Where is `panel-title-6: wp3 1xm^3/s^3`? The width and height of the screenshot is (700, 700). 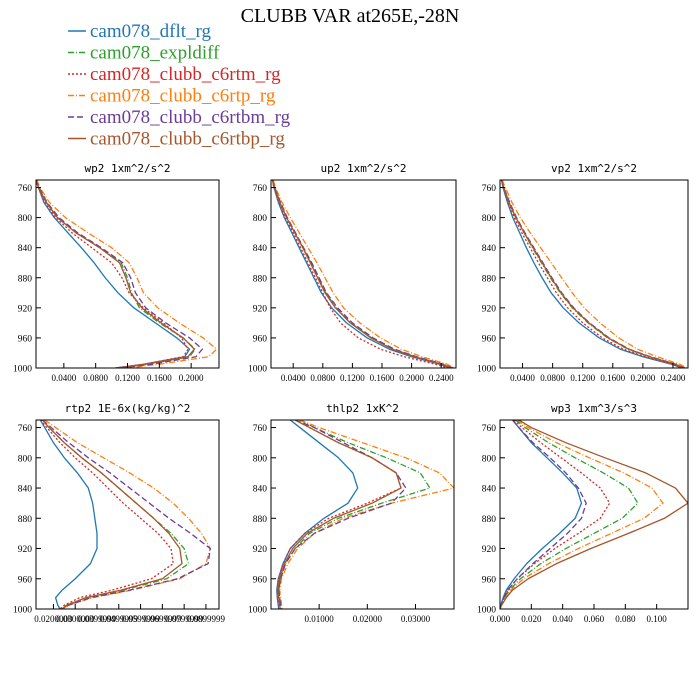 panel-title-6: wp3 1xm^3/s^3 is located at coordinates (594, 408).